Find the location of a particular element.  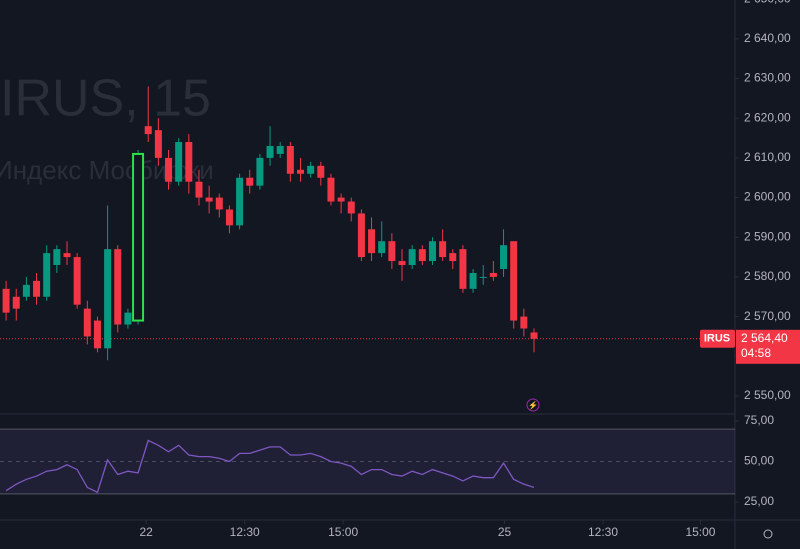

x-tick-label: 22 is located at coordinates (147, 532).